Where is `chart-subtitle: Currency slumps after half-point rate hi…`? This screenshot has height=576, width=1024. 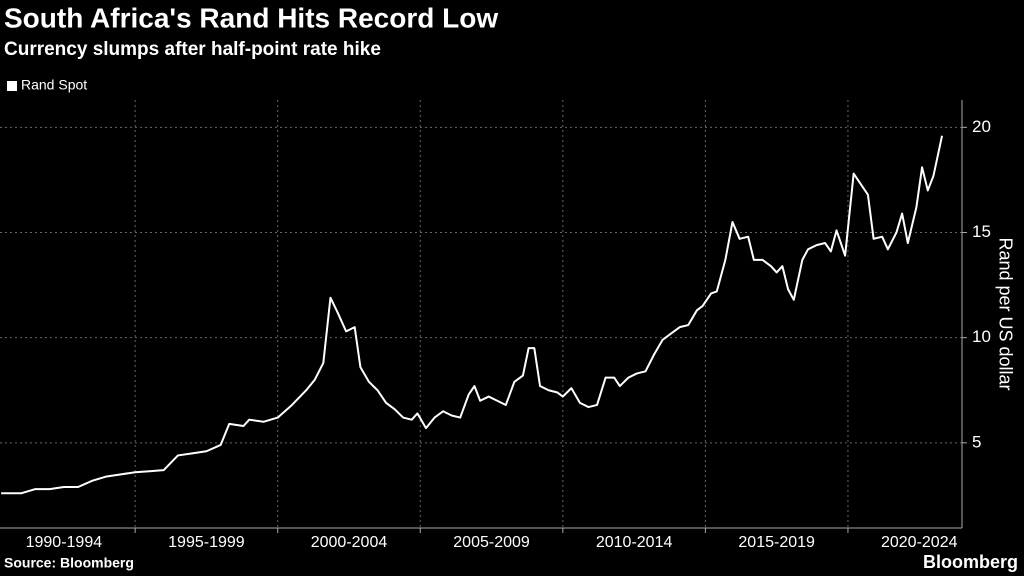 chart-subtitle: Currency slumps after half-point rate hi… is located at coordinates (192, 49).